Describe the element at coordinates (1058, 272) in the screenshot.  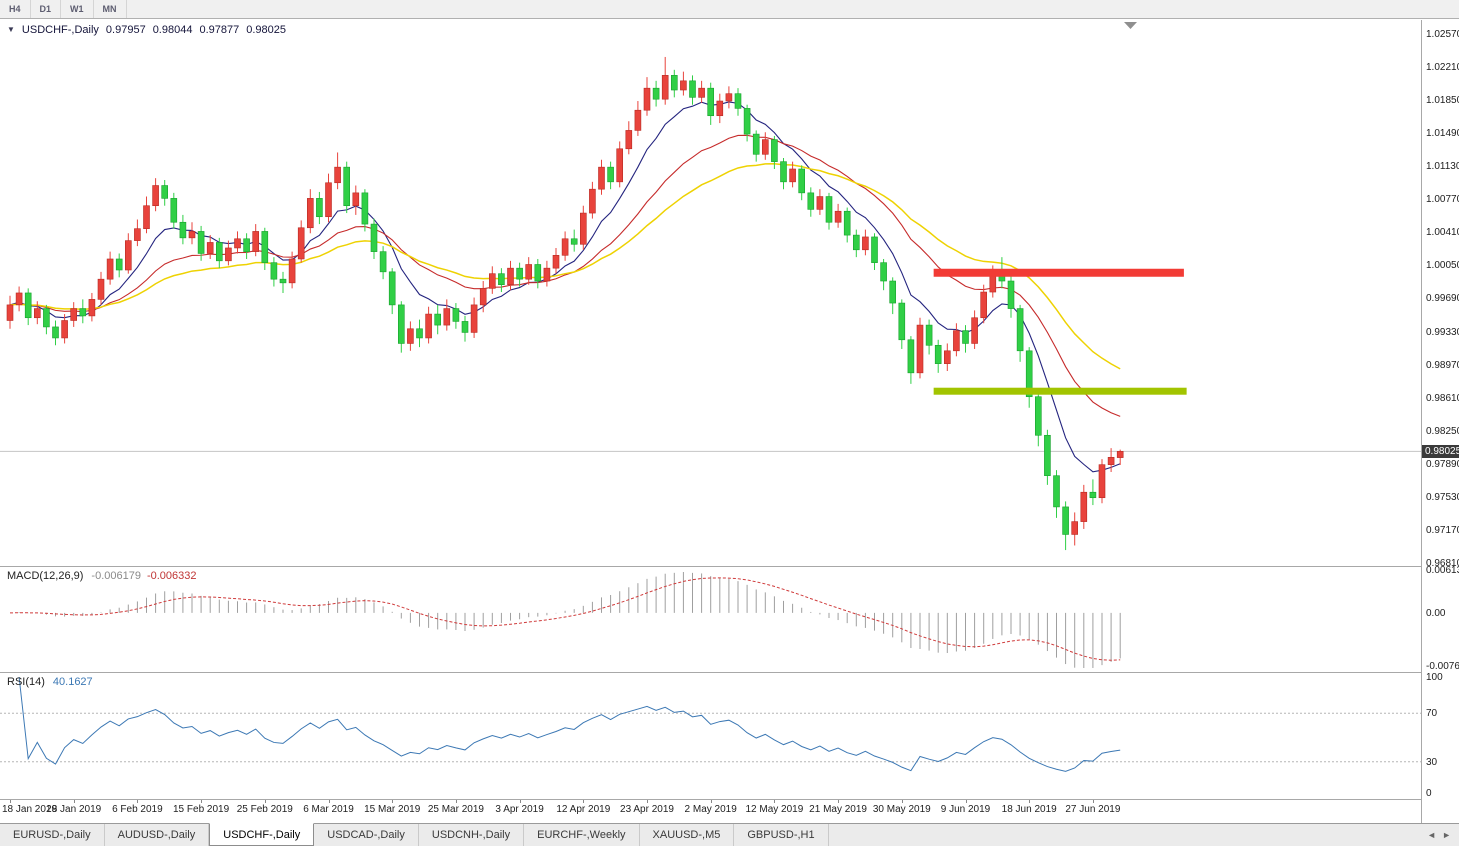
I see `resistance-level-bar` at that location.